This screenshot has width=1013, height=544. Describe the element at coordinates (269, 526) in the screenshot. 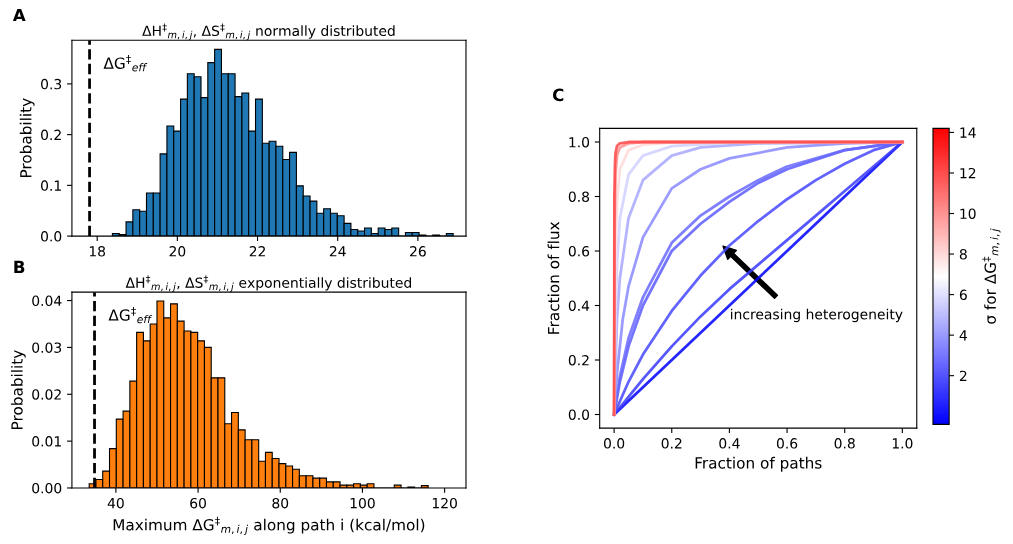

I see `x-axis-title: Maximum ΔG$^{‡}$$_{m,i,j}$ along path i (kcal/mol)` at that location.